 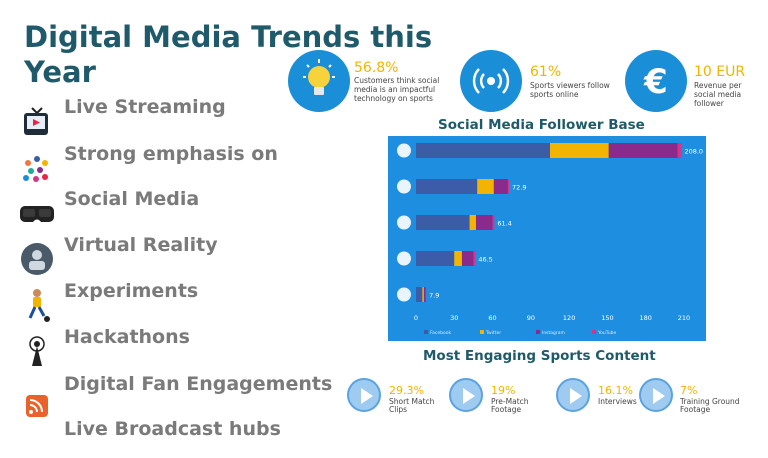 What do you see at coordinates (131, 291) in the screenshot?
I see `trend-label: Experiments` at bounding box center [131, 291].